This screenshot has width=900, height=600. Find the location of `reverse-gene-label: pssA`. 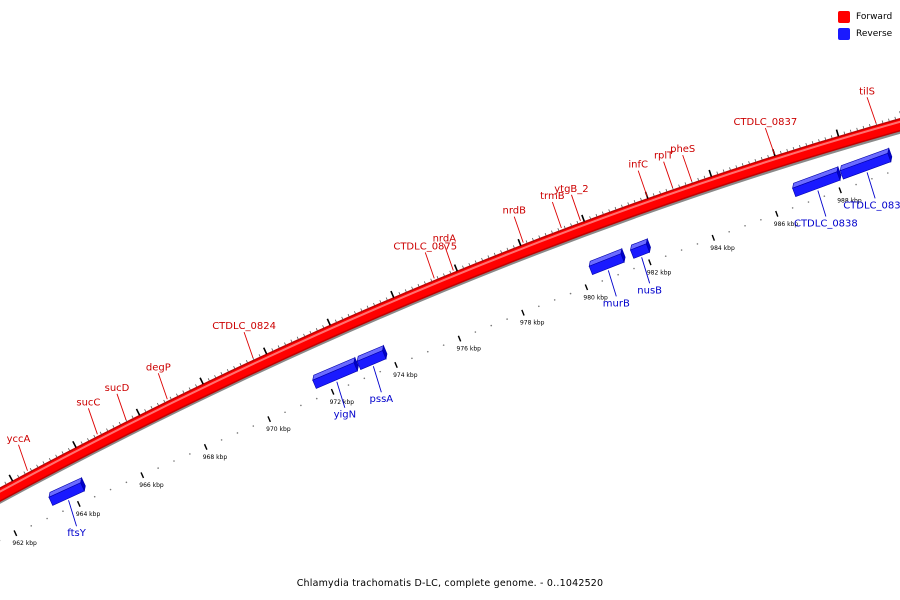

reverse-gene-label: pssA is located at coordinates (382, 399).